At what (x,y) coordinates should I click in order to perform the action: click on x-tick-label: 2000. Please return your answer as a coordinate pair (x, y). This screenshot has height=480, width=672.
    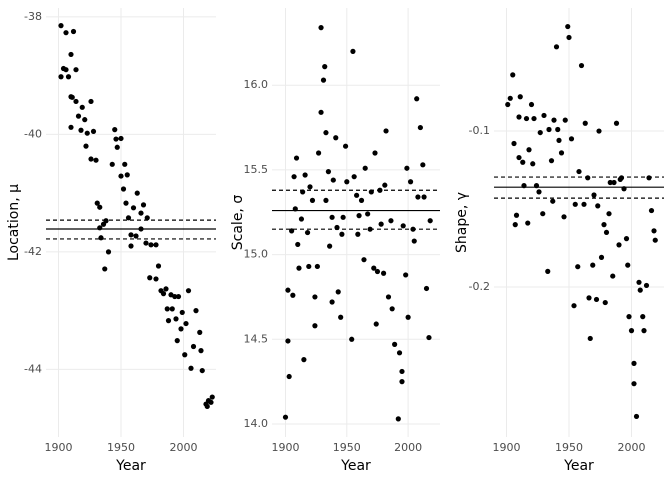
    Looking at the image, I should click on (184, 447).